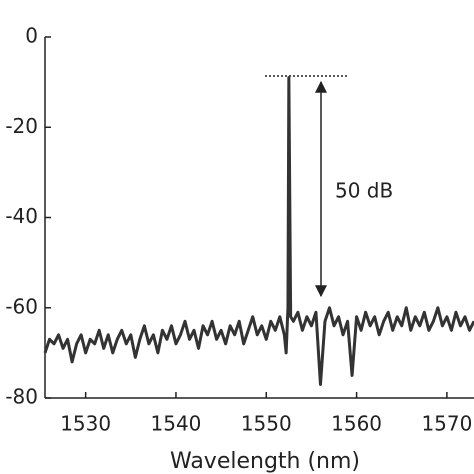 Image resolution: width=474 pixels, height=474 pixels. What do you see at coordinates (21, 306) in the screenshot?
I see `y-tick-label: -60` at bounding box center [21, 306].